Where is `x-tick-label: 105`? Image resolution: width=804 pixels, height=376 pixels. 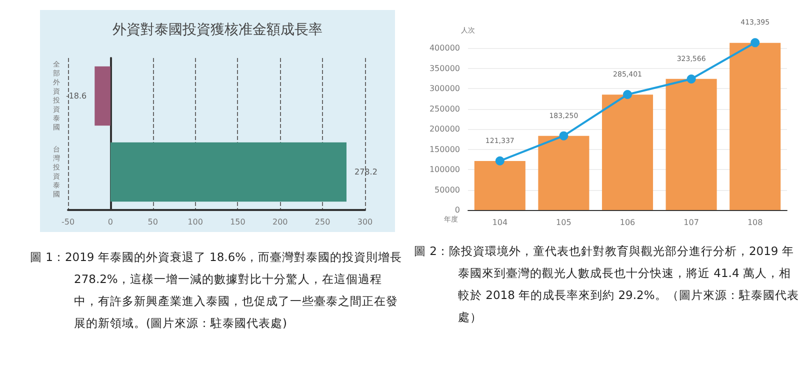
x-tick-label: 105 is located at coordinates (564, 222).